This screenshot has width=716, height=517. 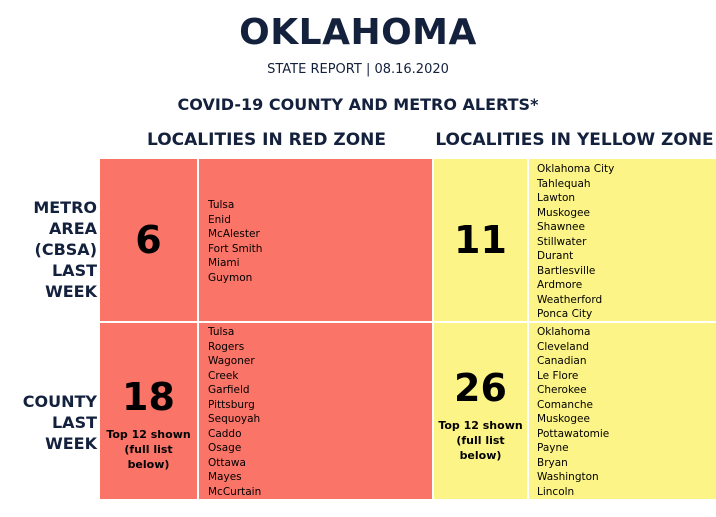 What do you see at coordinates (562, 361) in the screenshot?
I see `list-item: Canadian` at bounding box center [562, 361].